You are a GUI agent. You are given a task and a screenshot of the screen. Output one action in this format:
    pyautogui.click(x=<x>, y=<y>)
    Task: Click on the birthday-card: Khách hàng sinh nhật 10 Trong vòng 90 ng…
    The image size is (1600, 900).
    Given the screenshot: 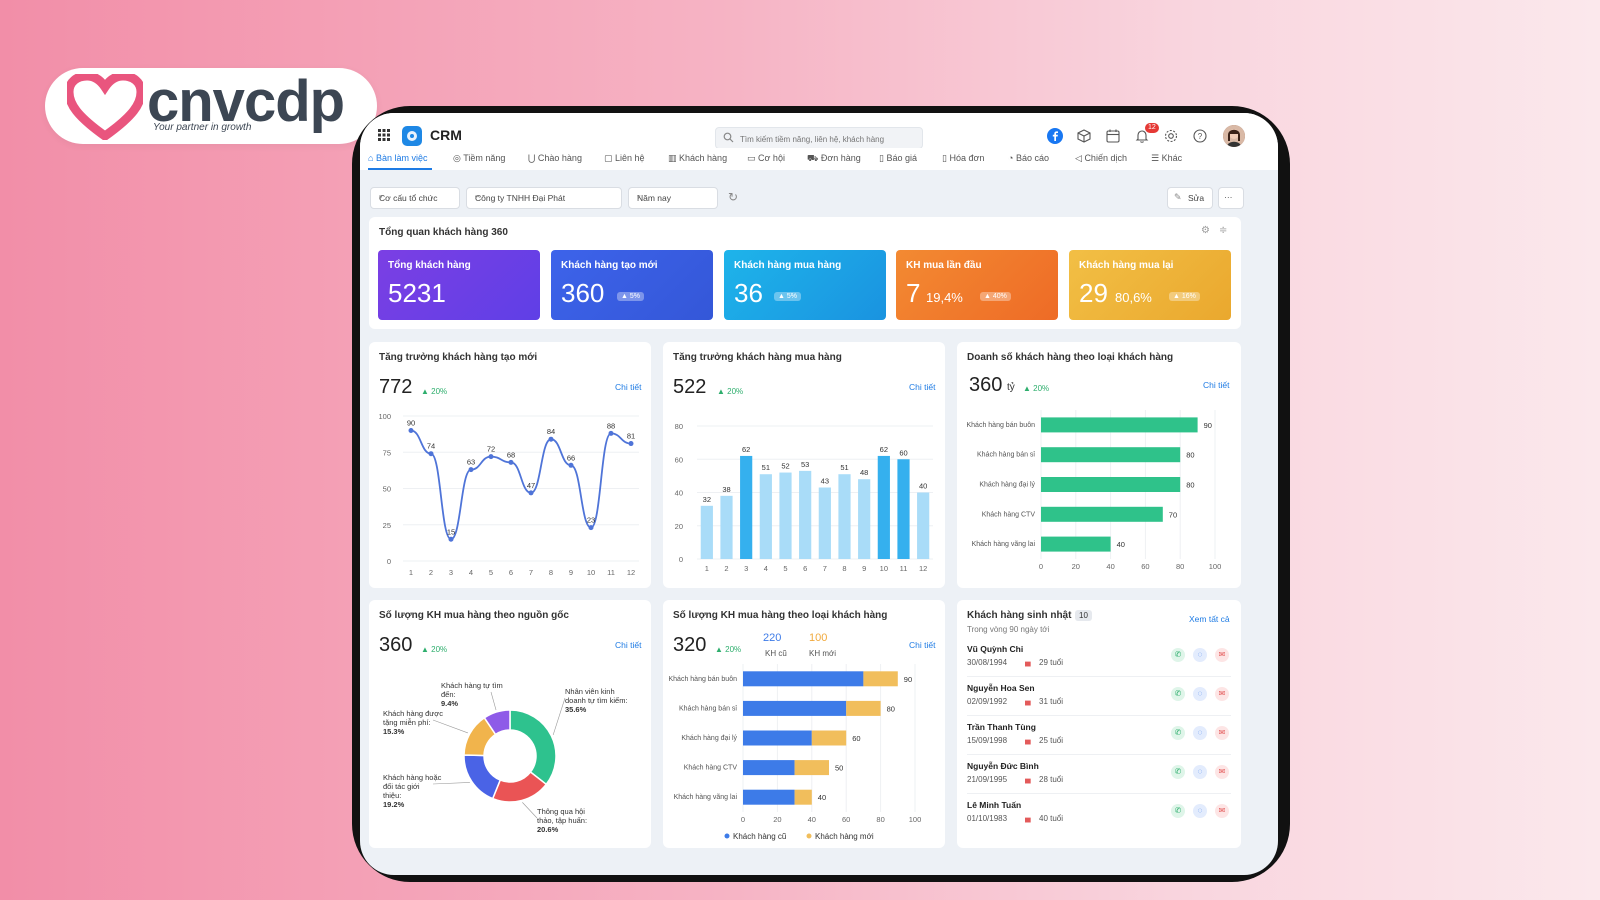 What is the action you would take?
    pyautogui.click(x=1099, y=724)
    